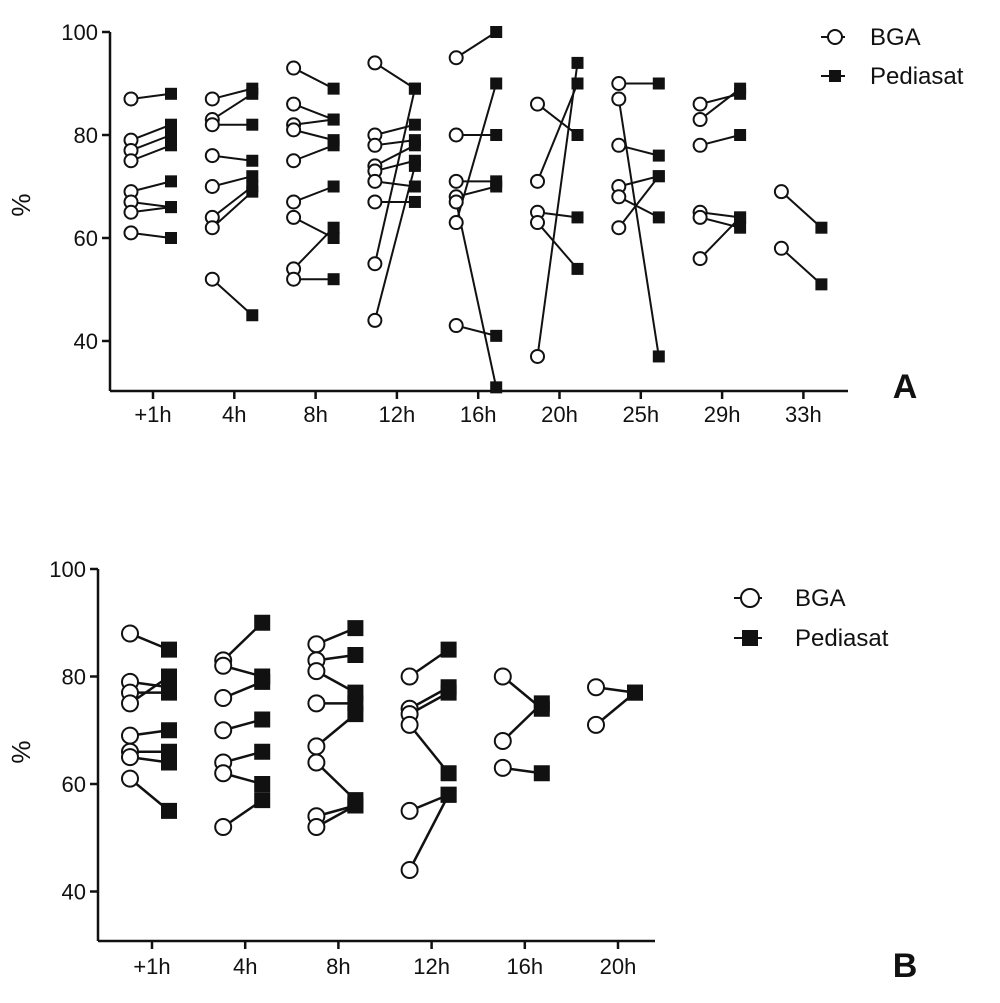 This screenshot has width=1000, height=1003. Describe the element at coordinates (74, 677) in the screenshot. I see `y-tick-label: 80` at that location.